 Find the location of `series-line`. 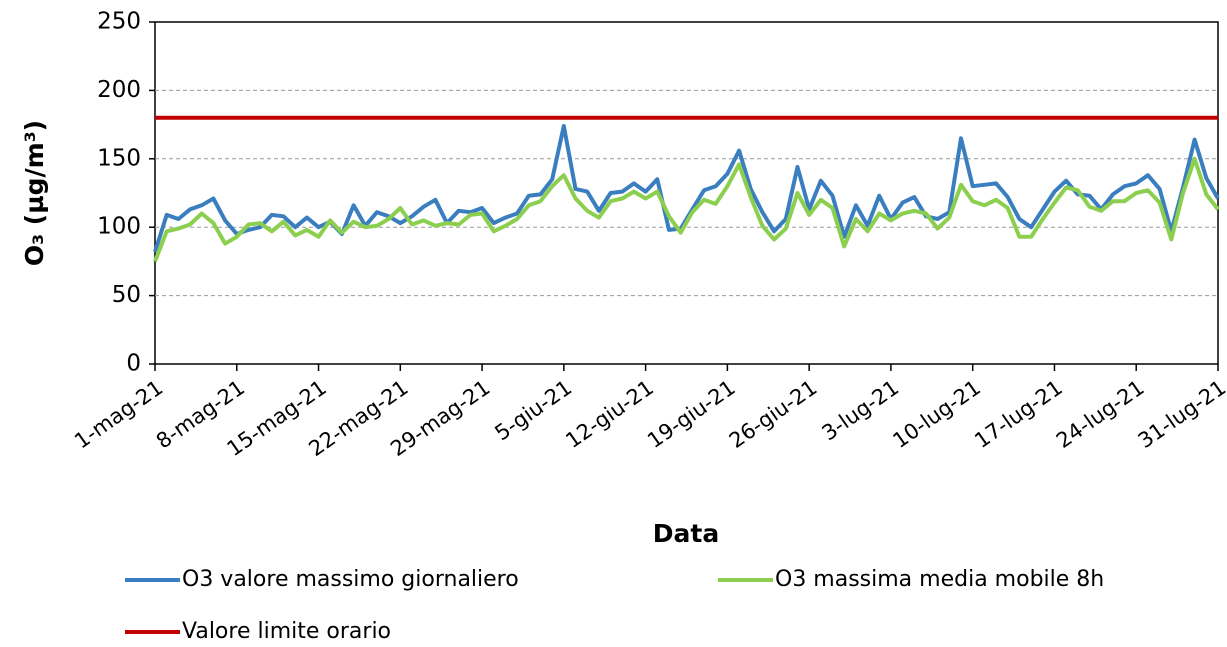

series-line is located at coordinates (686, 209).